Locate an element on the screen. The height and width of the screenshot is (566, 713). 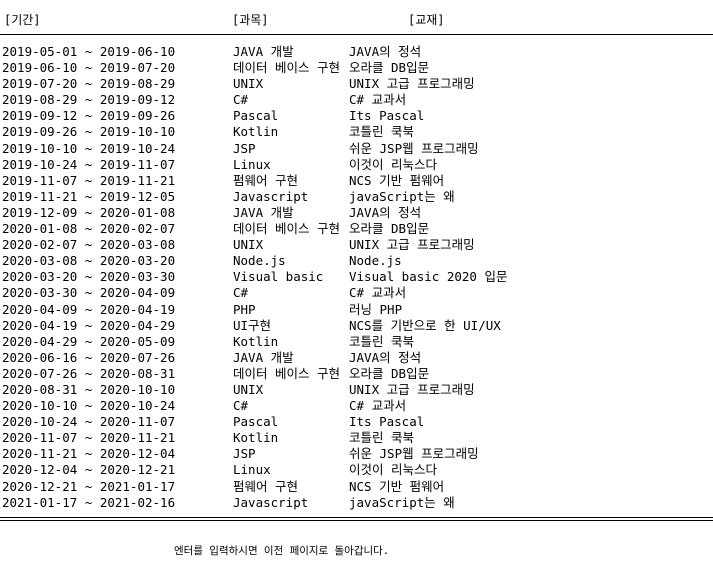
table-row: 2019-05-01 ~ 2019-06-10 JAVA 개발 JAVA의 정석 is located at coordinates (356, 52).